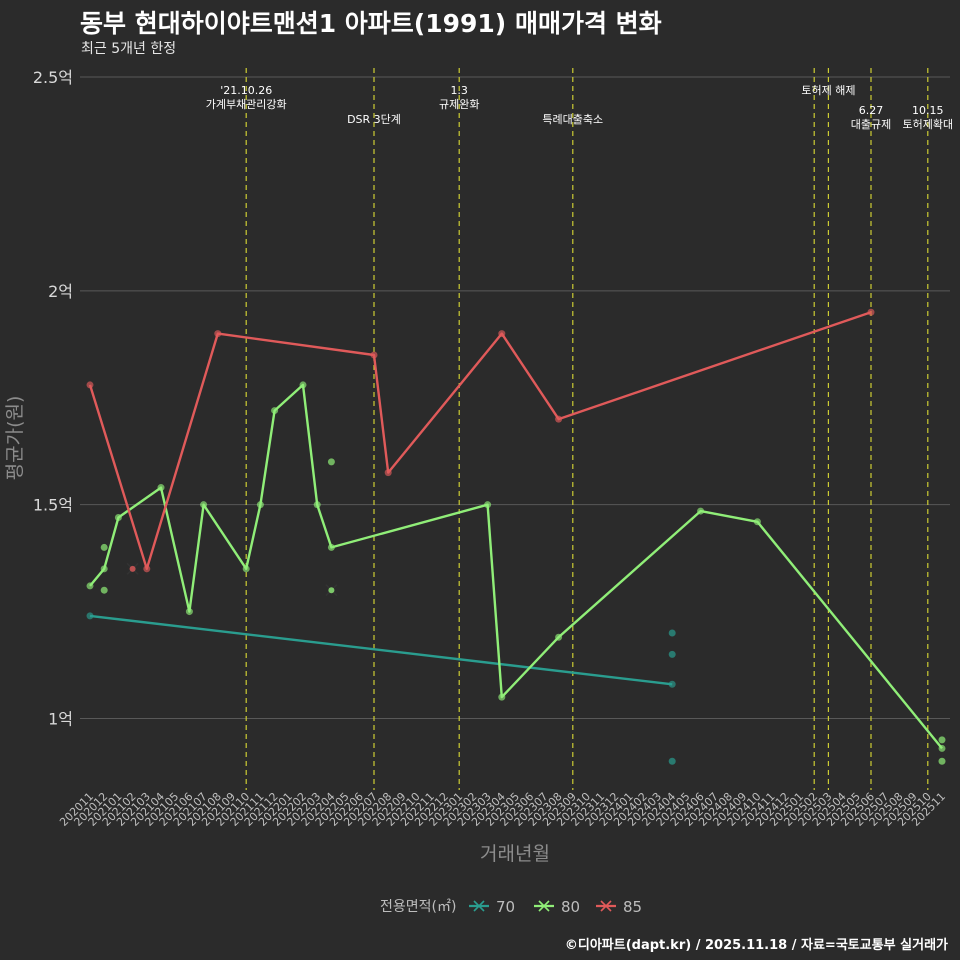  What do you see at coordinates (828, 90) in the screenshot?
I see `event-label: 토허제 해제` at bounding box center [828, 90].